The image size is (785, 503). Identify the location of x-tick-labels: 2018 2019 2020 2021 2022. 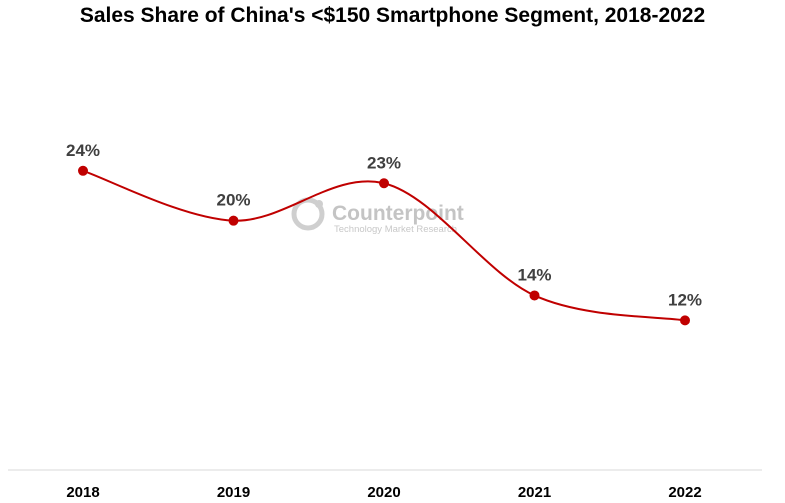
(383, 492).